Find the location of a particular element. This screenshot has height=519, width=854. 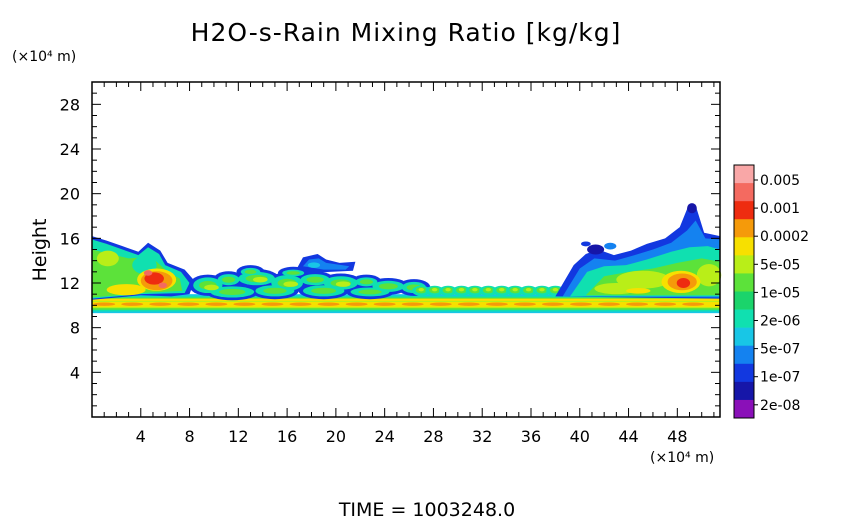

colorbar-label: 1e-05 is located at coordinates (780, 293).